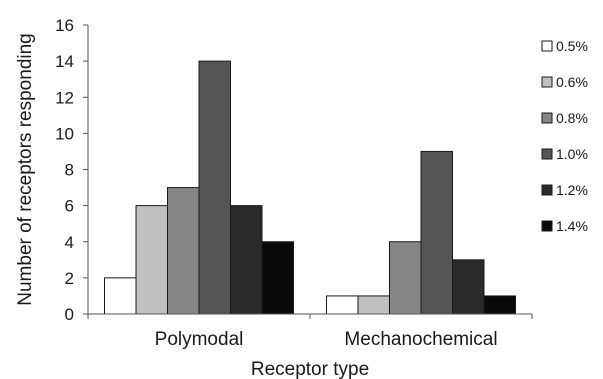 The image size is (603, 379). What do you see at coordinates (64, 25) in the screenshot?
I see `y-tick-label: 16` at bounding box center [64, 25].